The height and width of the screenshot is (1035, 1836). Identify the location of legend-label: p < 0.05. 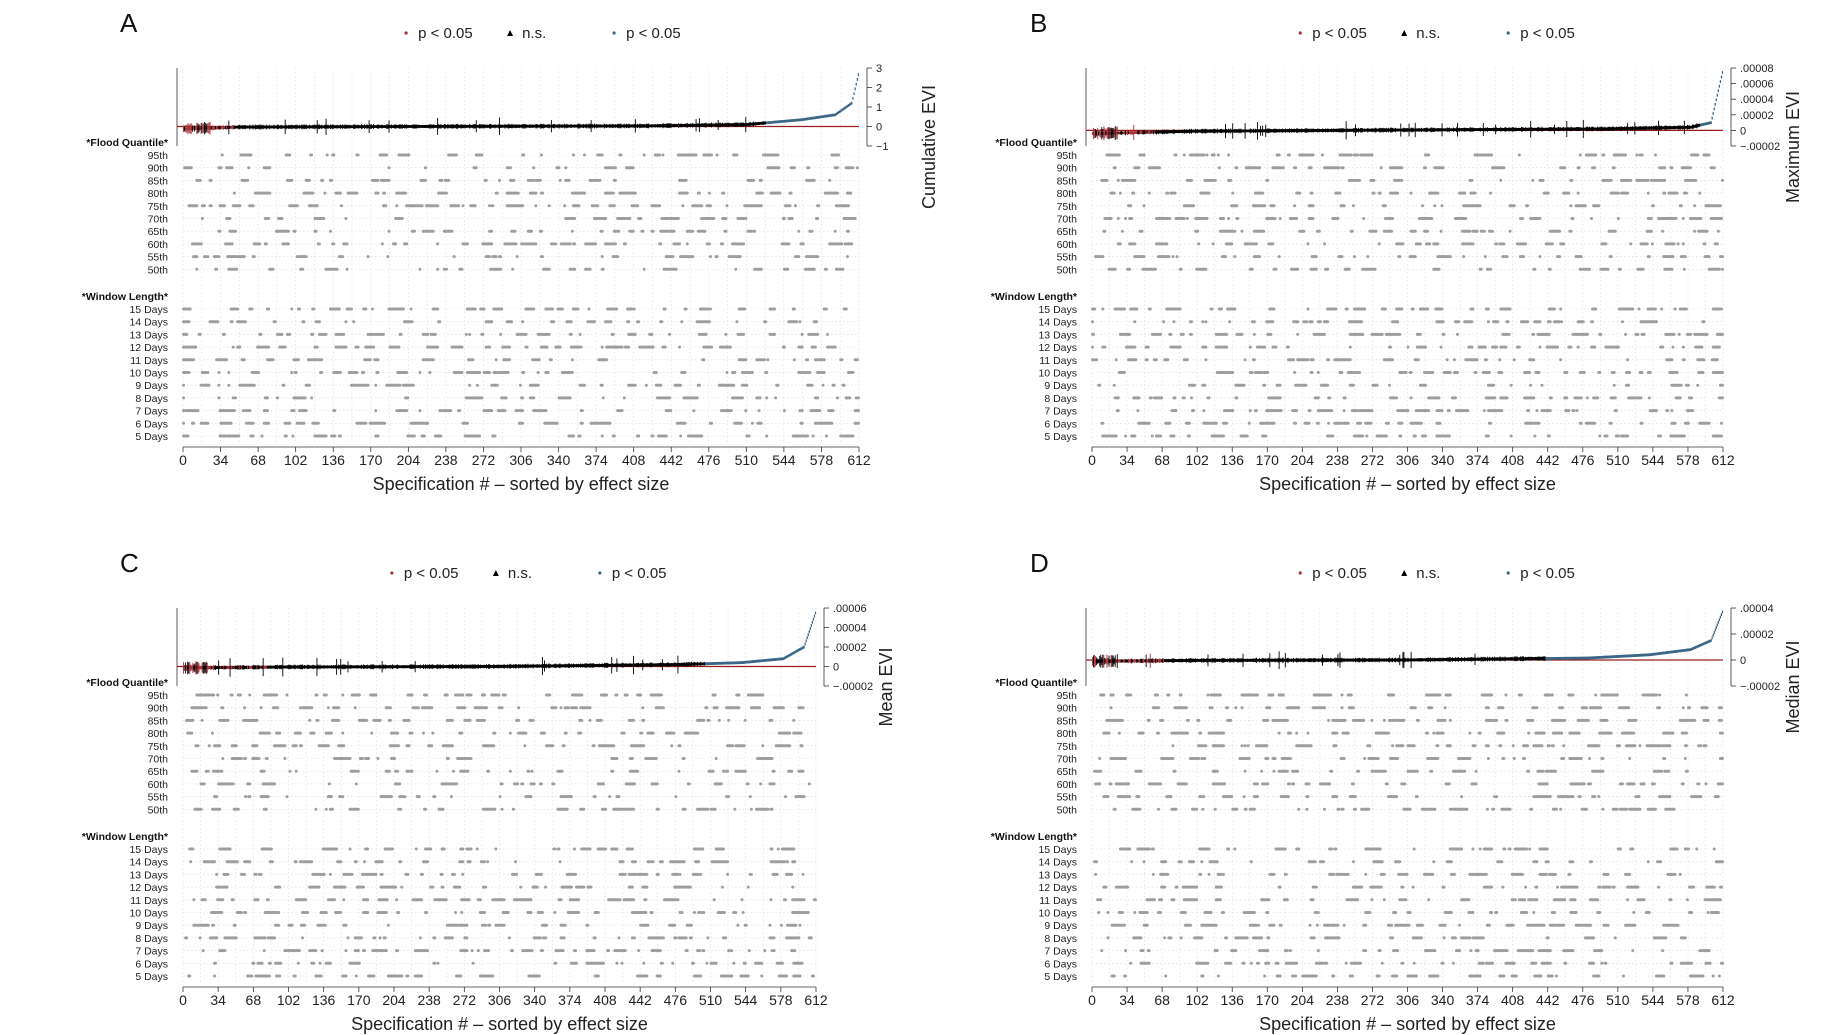
(1339, 33).